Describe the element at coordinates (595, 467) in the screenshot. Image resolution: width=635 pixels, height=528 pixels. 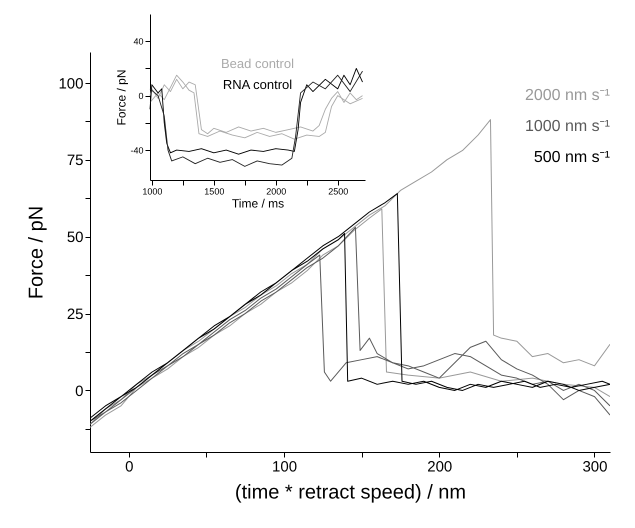
I see `x-tick-label: 300` at that location.